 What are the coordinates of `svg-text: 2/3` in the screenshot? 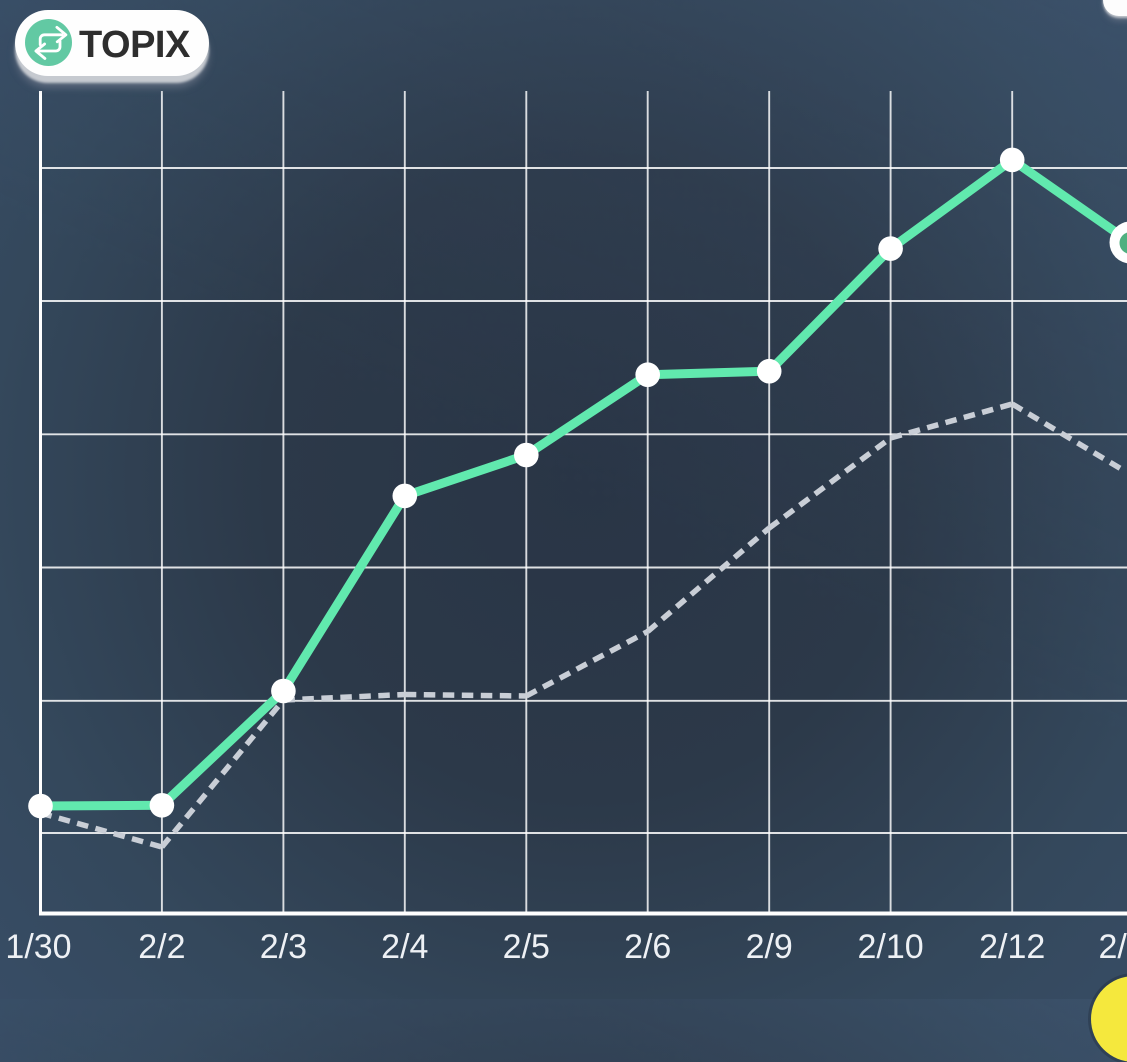 It's located at (283, 947).